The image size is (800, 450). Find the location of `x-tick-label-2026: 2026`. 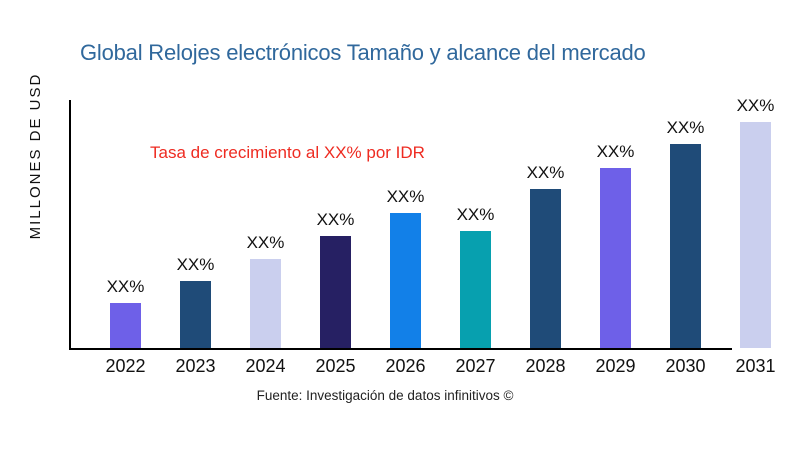

x-tick-label-2026: 2026 is located at coordinates (405, 366).